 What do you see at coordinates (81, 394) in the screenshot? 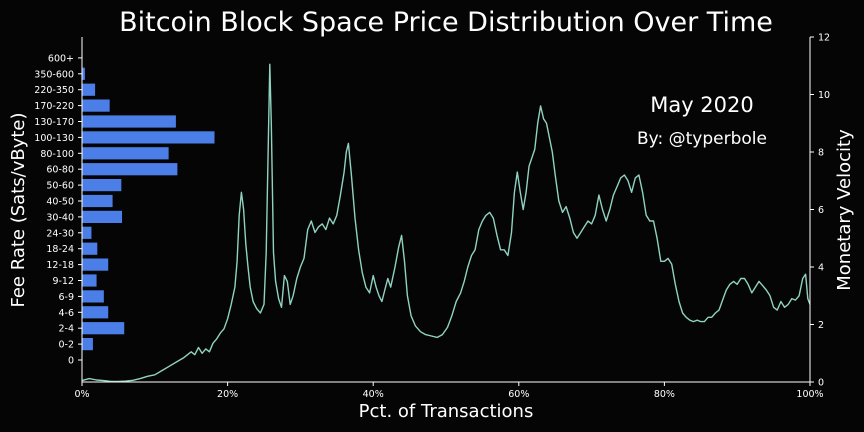
I see `x-tick-label: 0%` at bounding box center [81, 394].